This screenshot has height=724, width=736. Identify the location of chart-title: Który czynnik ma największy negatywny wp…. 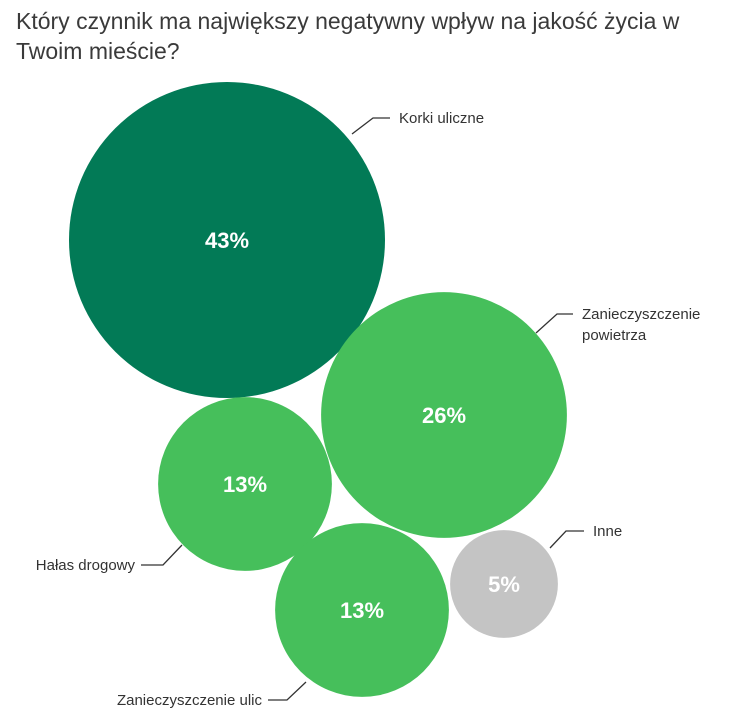
(348, 36).